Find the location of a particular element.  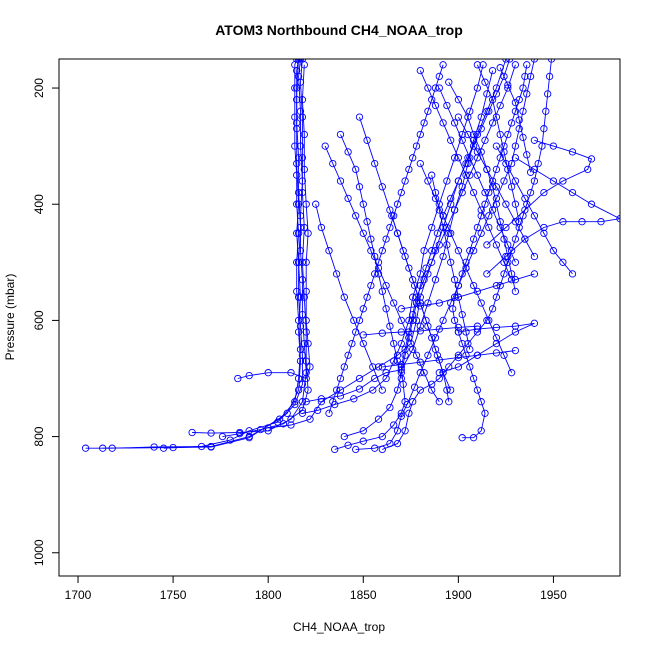

y-tick-label: 1000 is located at coordinates (39, 552).